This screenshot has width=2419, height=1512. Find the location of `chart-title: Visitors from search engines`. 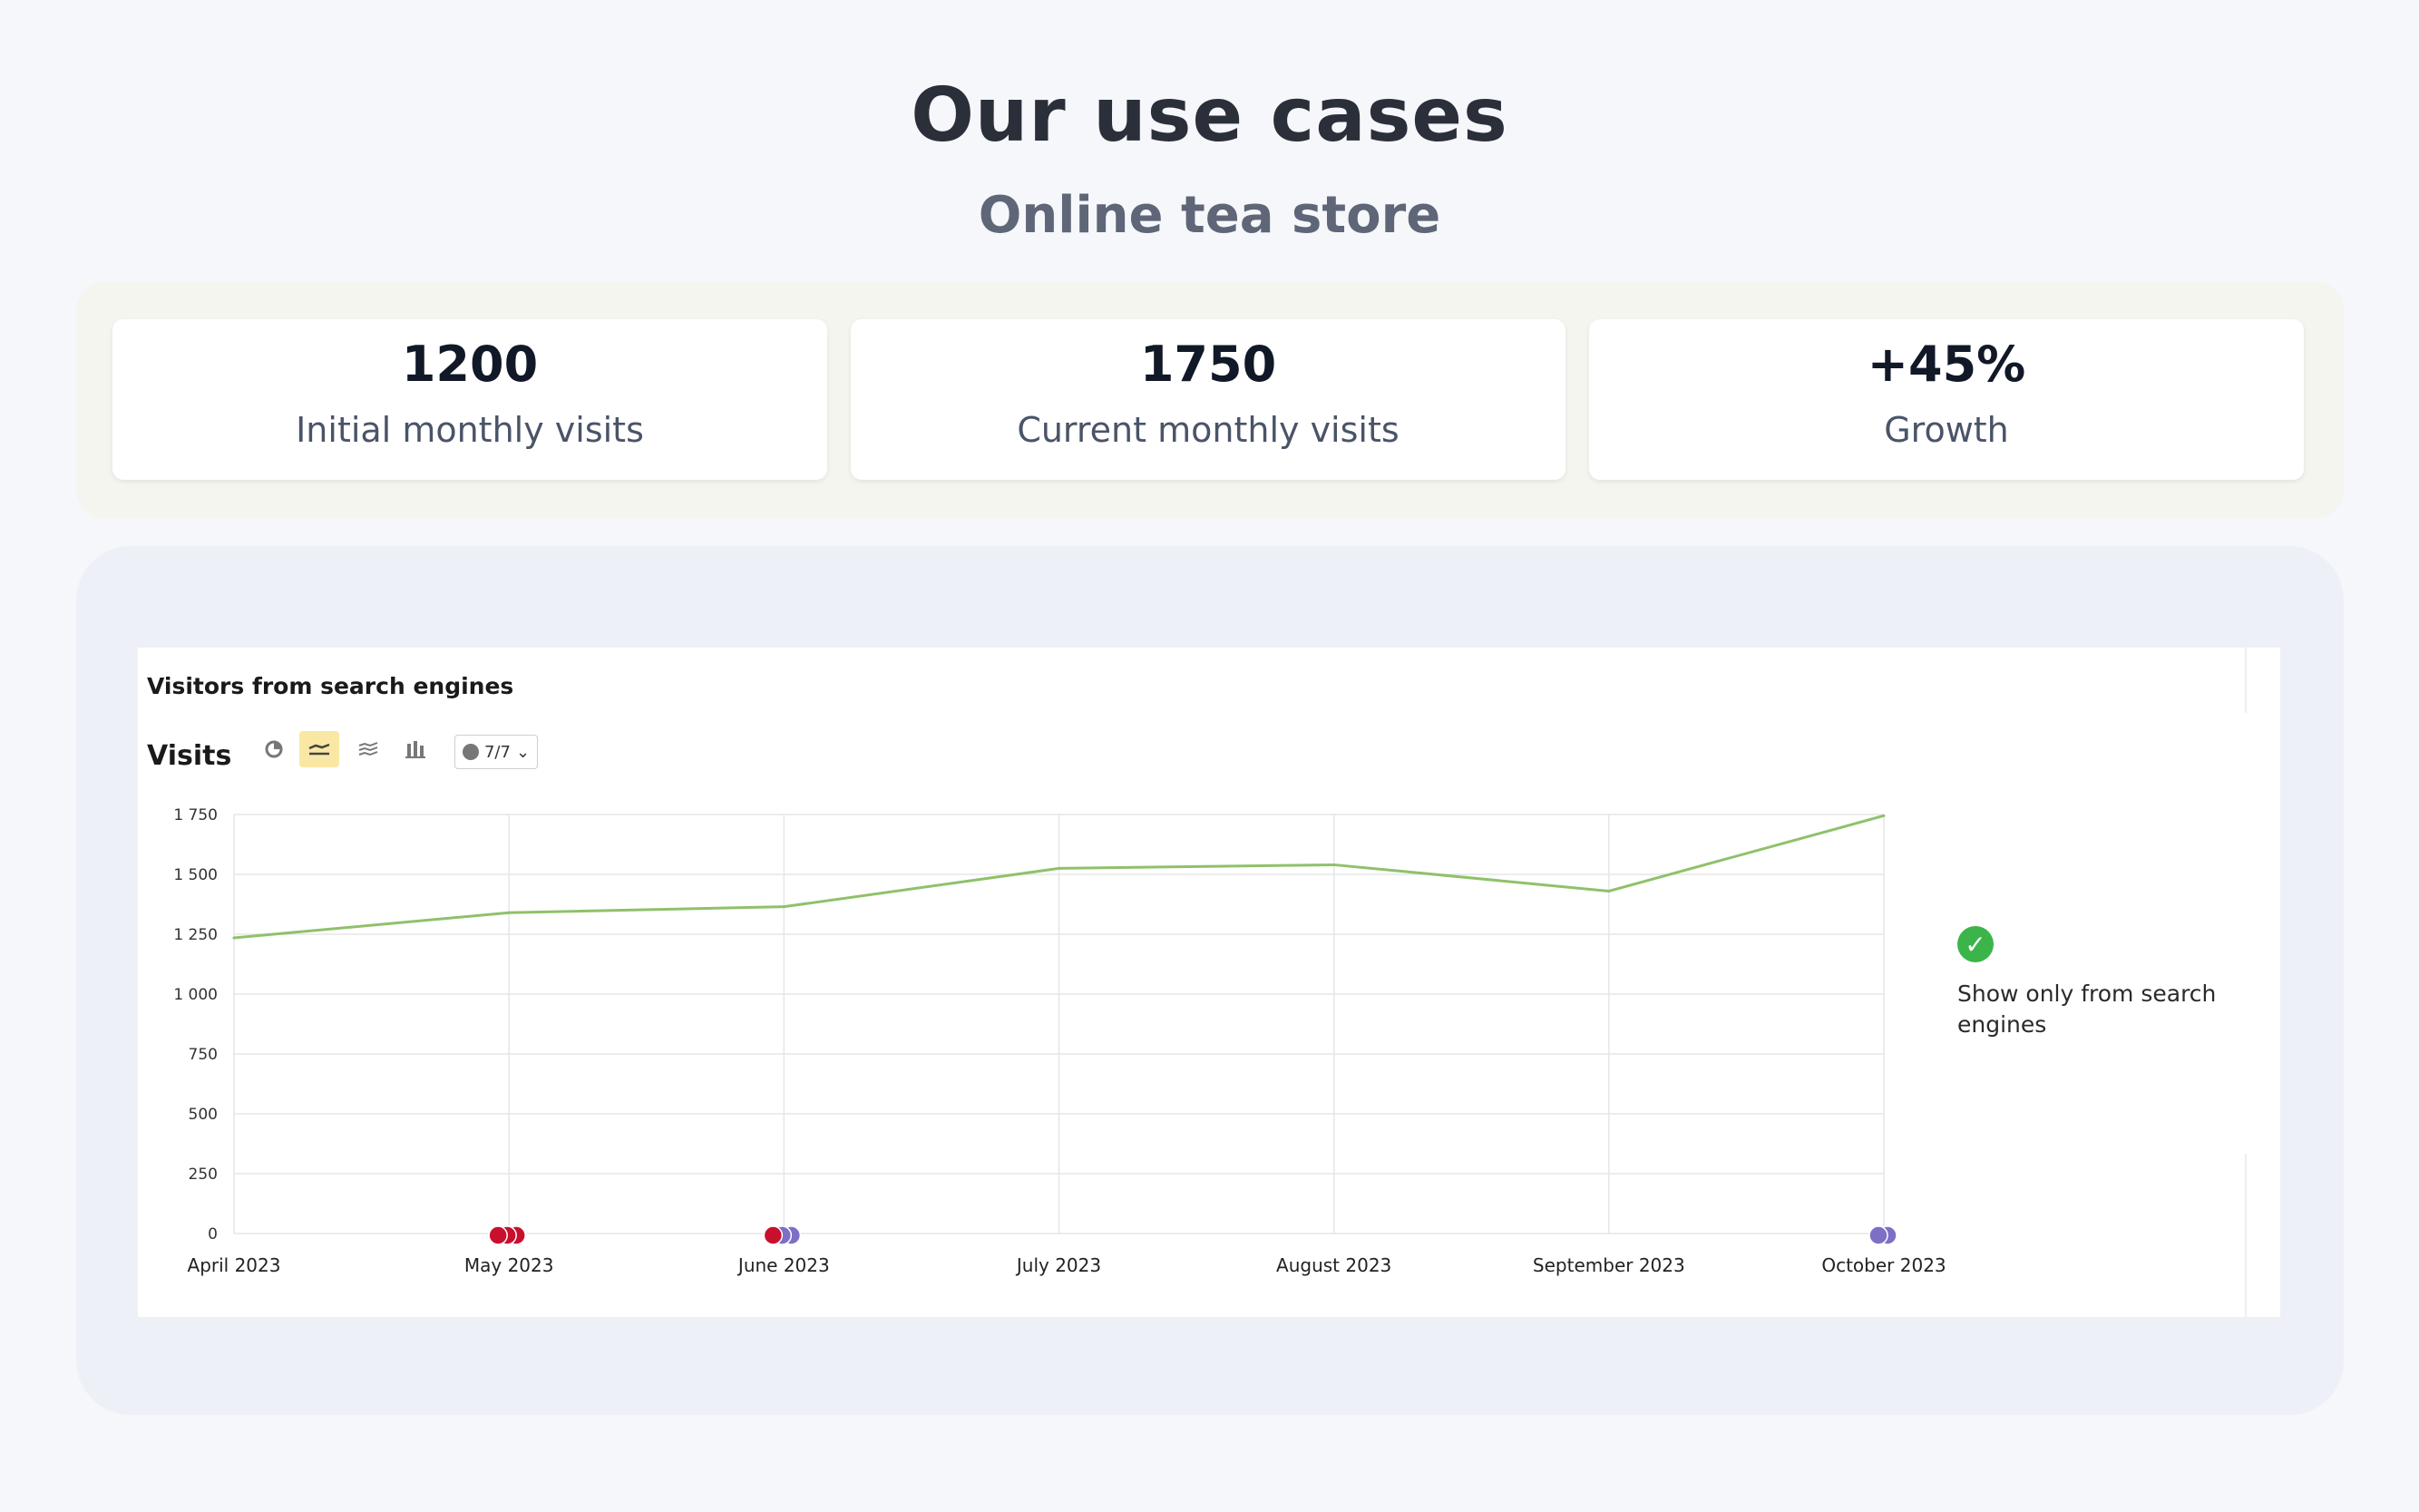

chart-title: Visitors from search engines is located at coordinates (331, 686).